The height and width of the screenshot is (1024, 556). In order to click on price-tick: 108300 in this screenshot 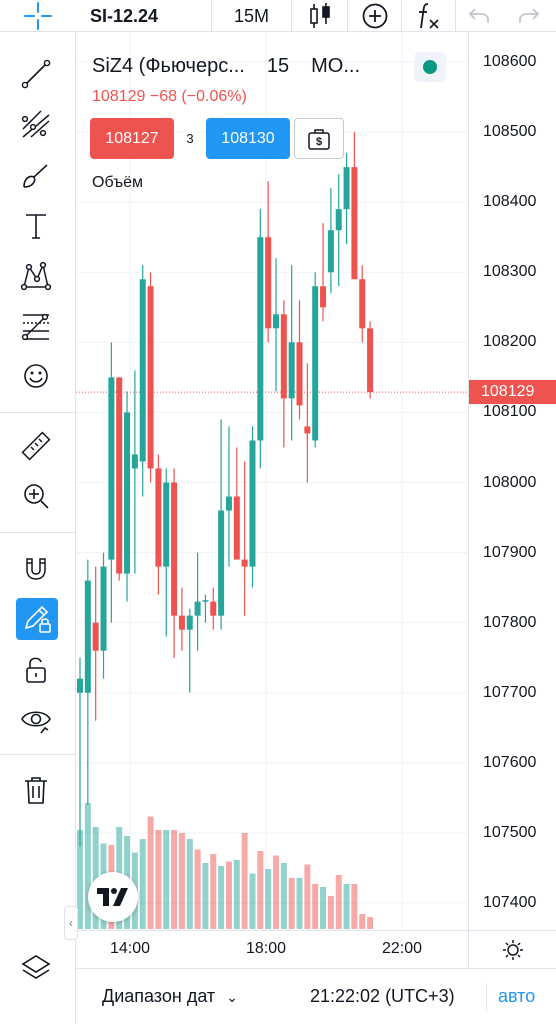, I will do `click(510, 272)`.